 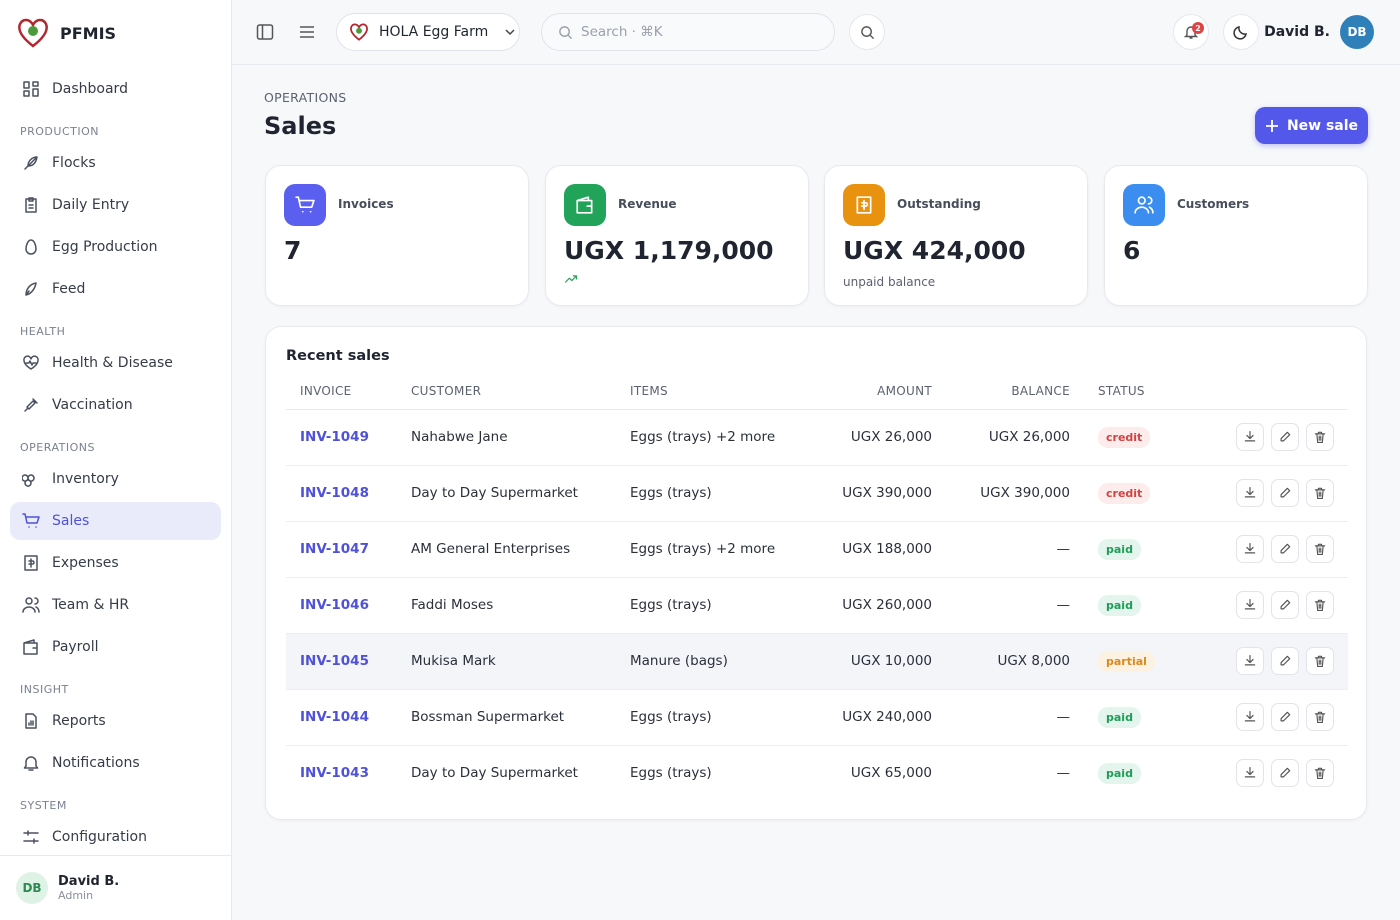 What do you see at coordinates (115, 721) in the screenshot?
I see `nav-item: Reports` at bounding box center [115, 721].